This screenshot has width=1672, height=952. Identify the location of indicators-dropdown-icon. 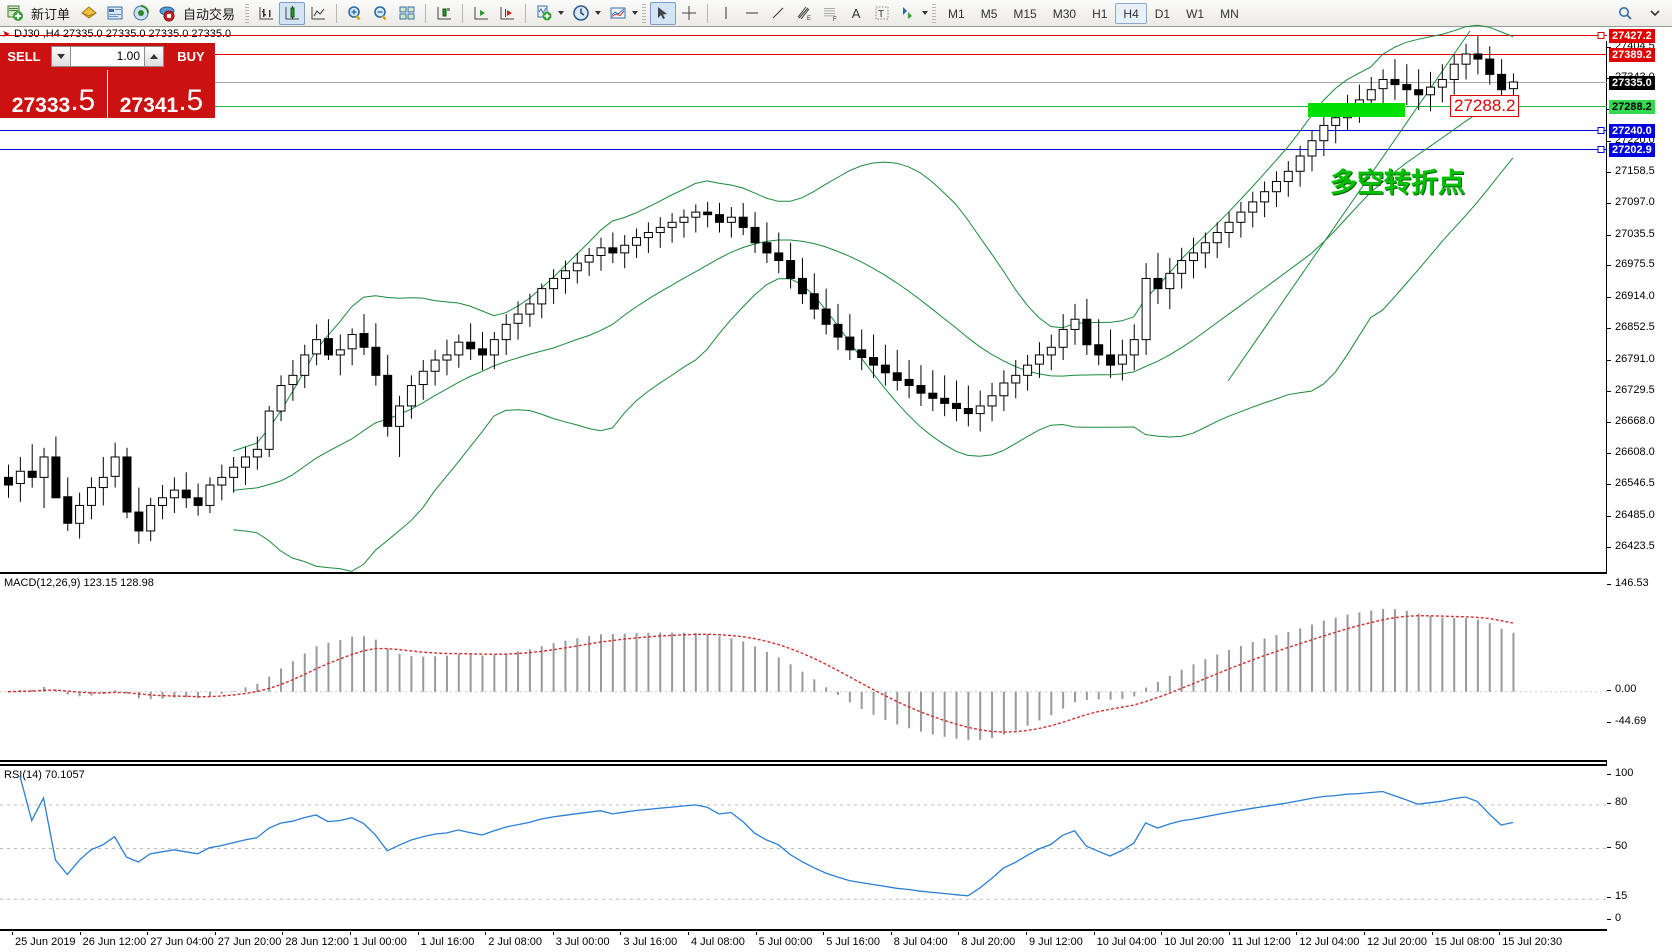
(561, 13).